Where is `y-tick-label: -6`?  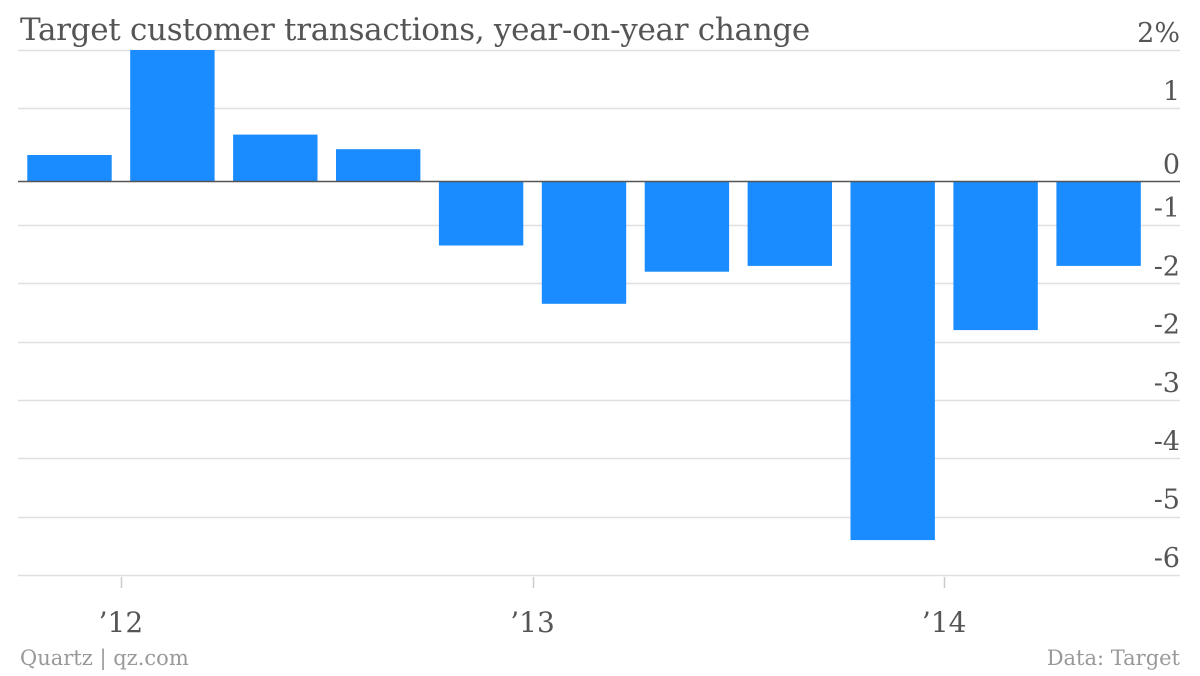 y-tick-label: -6 is located at coordinates (1167, 558).